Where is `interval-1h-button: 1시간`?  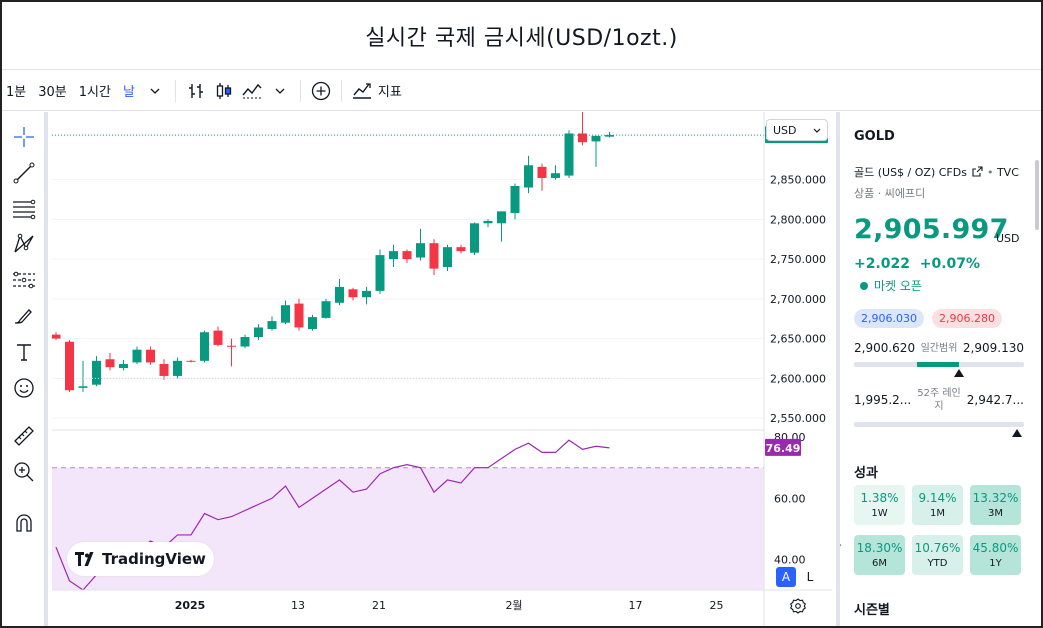
interval-1h-button: 1시간 is located at coordinates (94, 92).